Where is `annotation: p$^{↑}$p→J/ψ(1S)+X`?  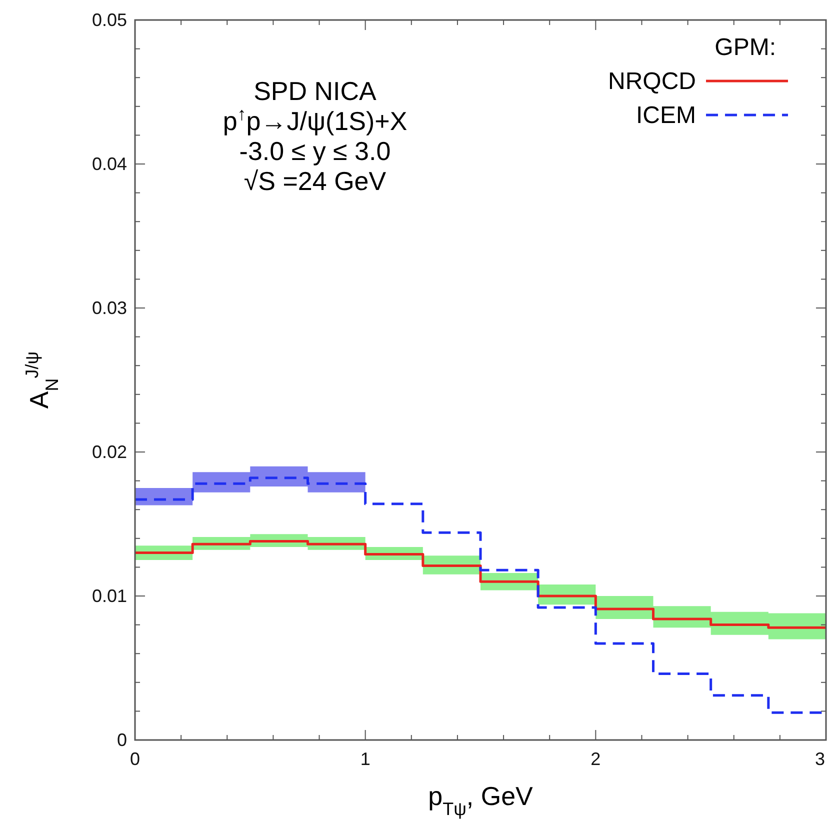
annotation: p$^{↑}$p→J/ψ(1S)+X is located at coordinates (315, 120).